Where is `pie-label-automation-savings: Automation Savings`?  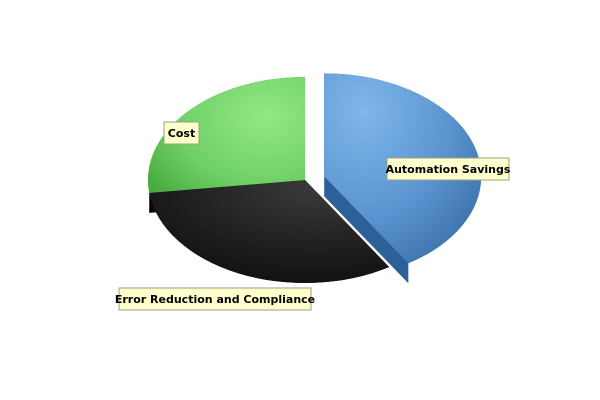
pie-label-automation-savings: Automation Savings is located at coordinates (448, 169).